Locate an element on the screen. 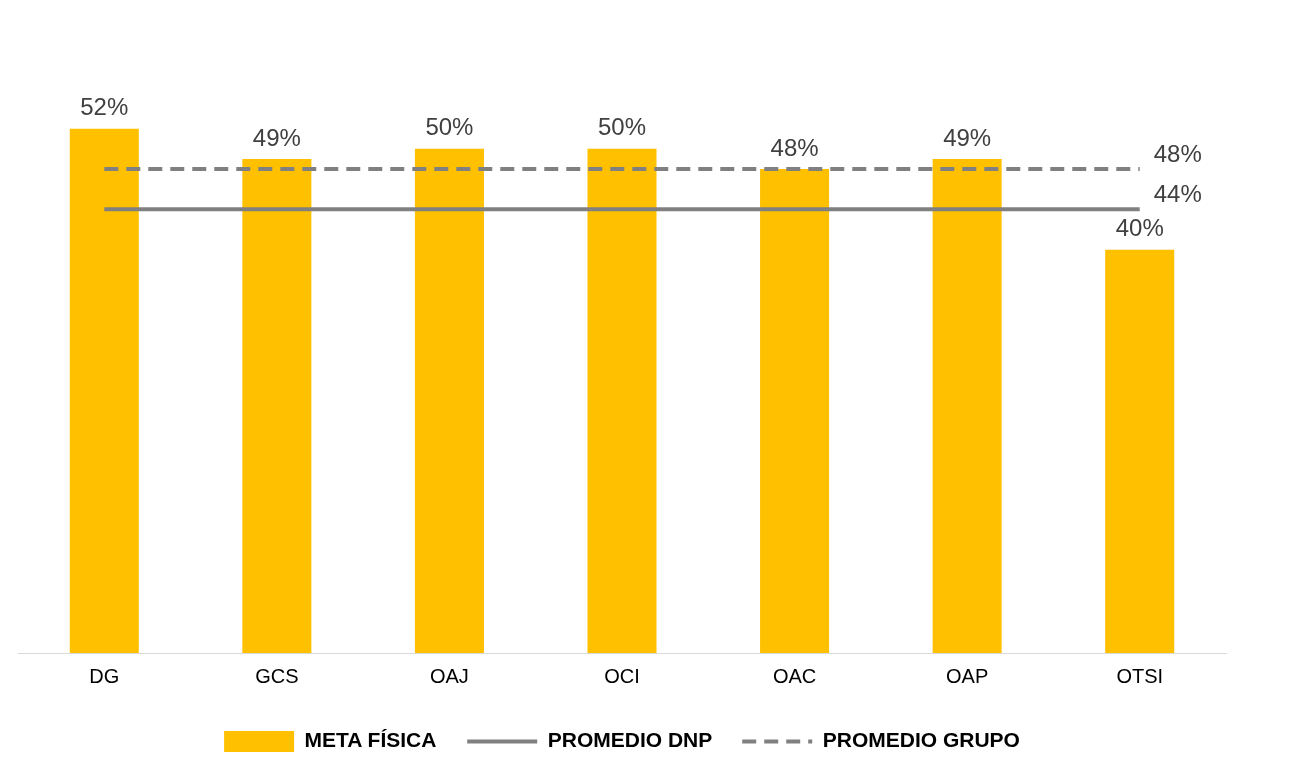 The width and height of the screenshot is (1304, 770). legend-label: META FÍSICA is located at coordinates (370, 740).